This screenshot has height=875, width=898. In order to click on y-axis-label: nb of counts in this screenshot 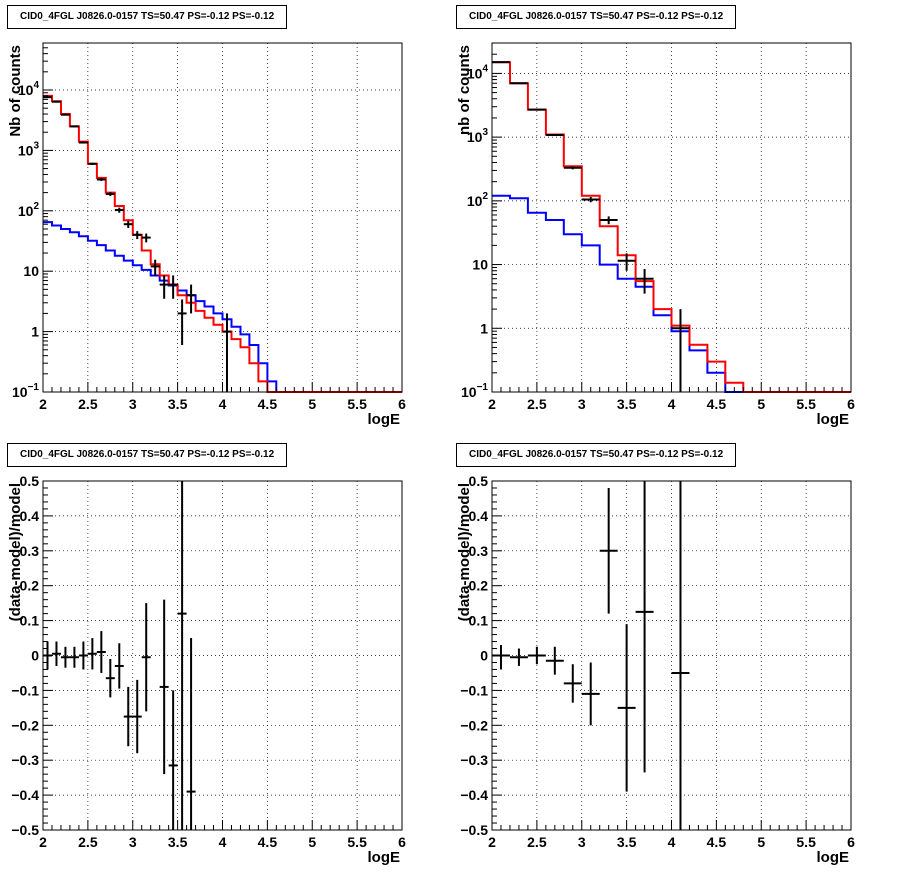, I will do `click(464, 90)`.